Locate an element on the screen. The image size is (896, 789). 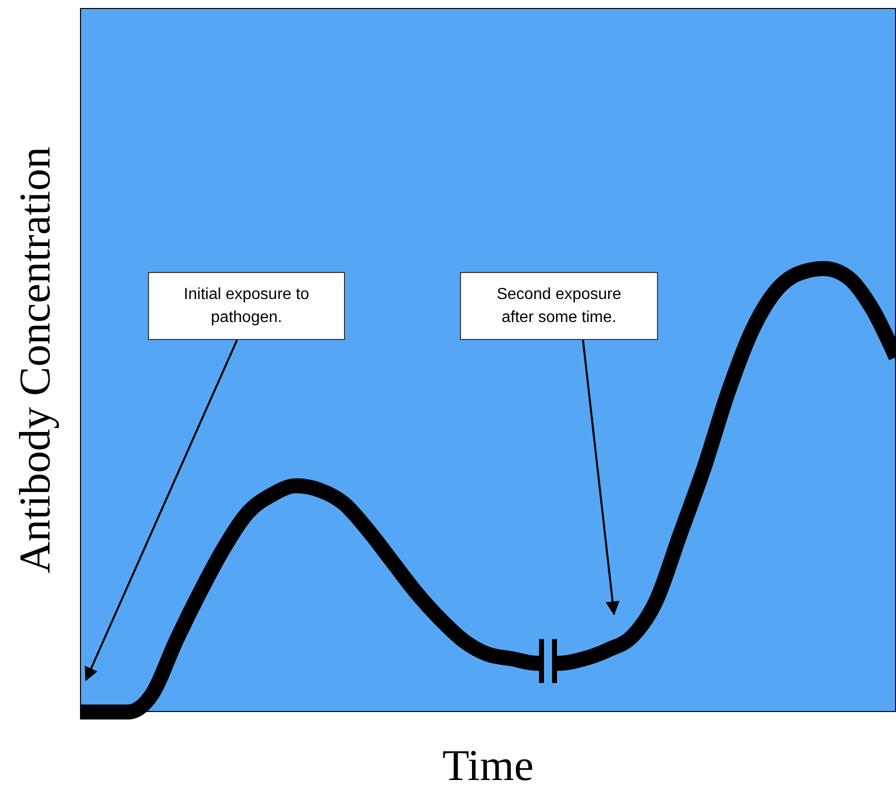
callout-box: Second exposure after some time. is located at coordinates (559, 306).